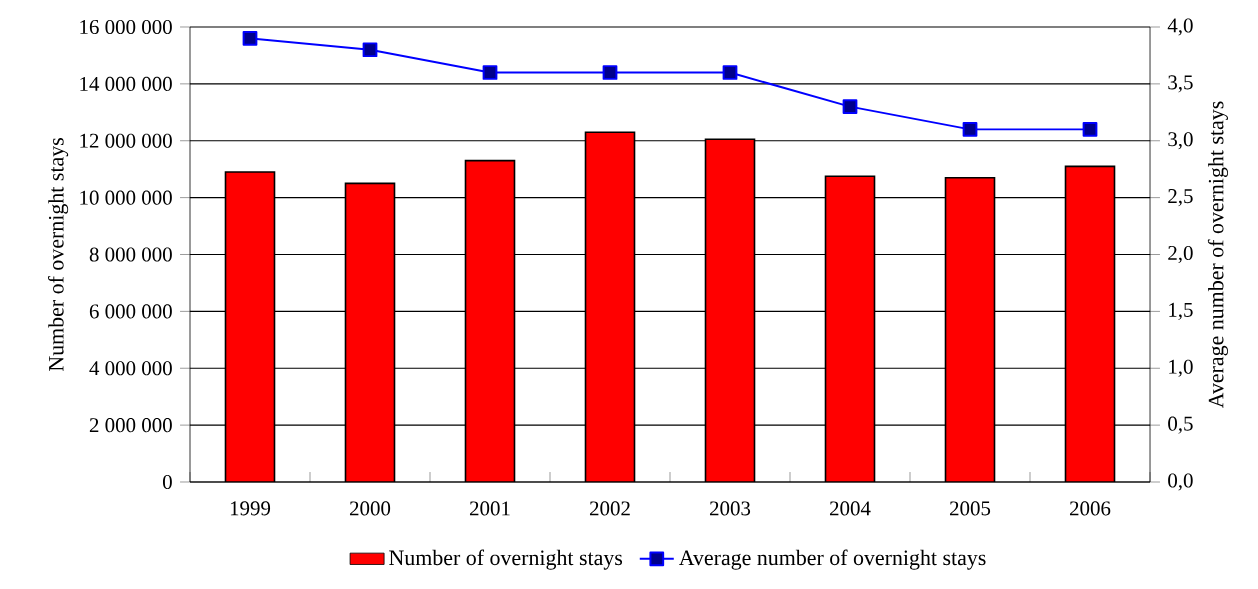  I want to click on x-tick-label: 2001, so click(489, 508).